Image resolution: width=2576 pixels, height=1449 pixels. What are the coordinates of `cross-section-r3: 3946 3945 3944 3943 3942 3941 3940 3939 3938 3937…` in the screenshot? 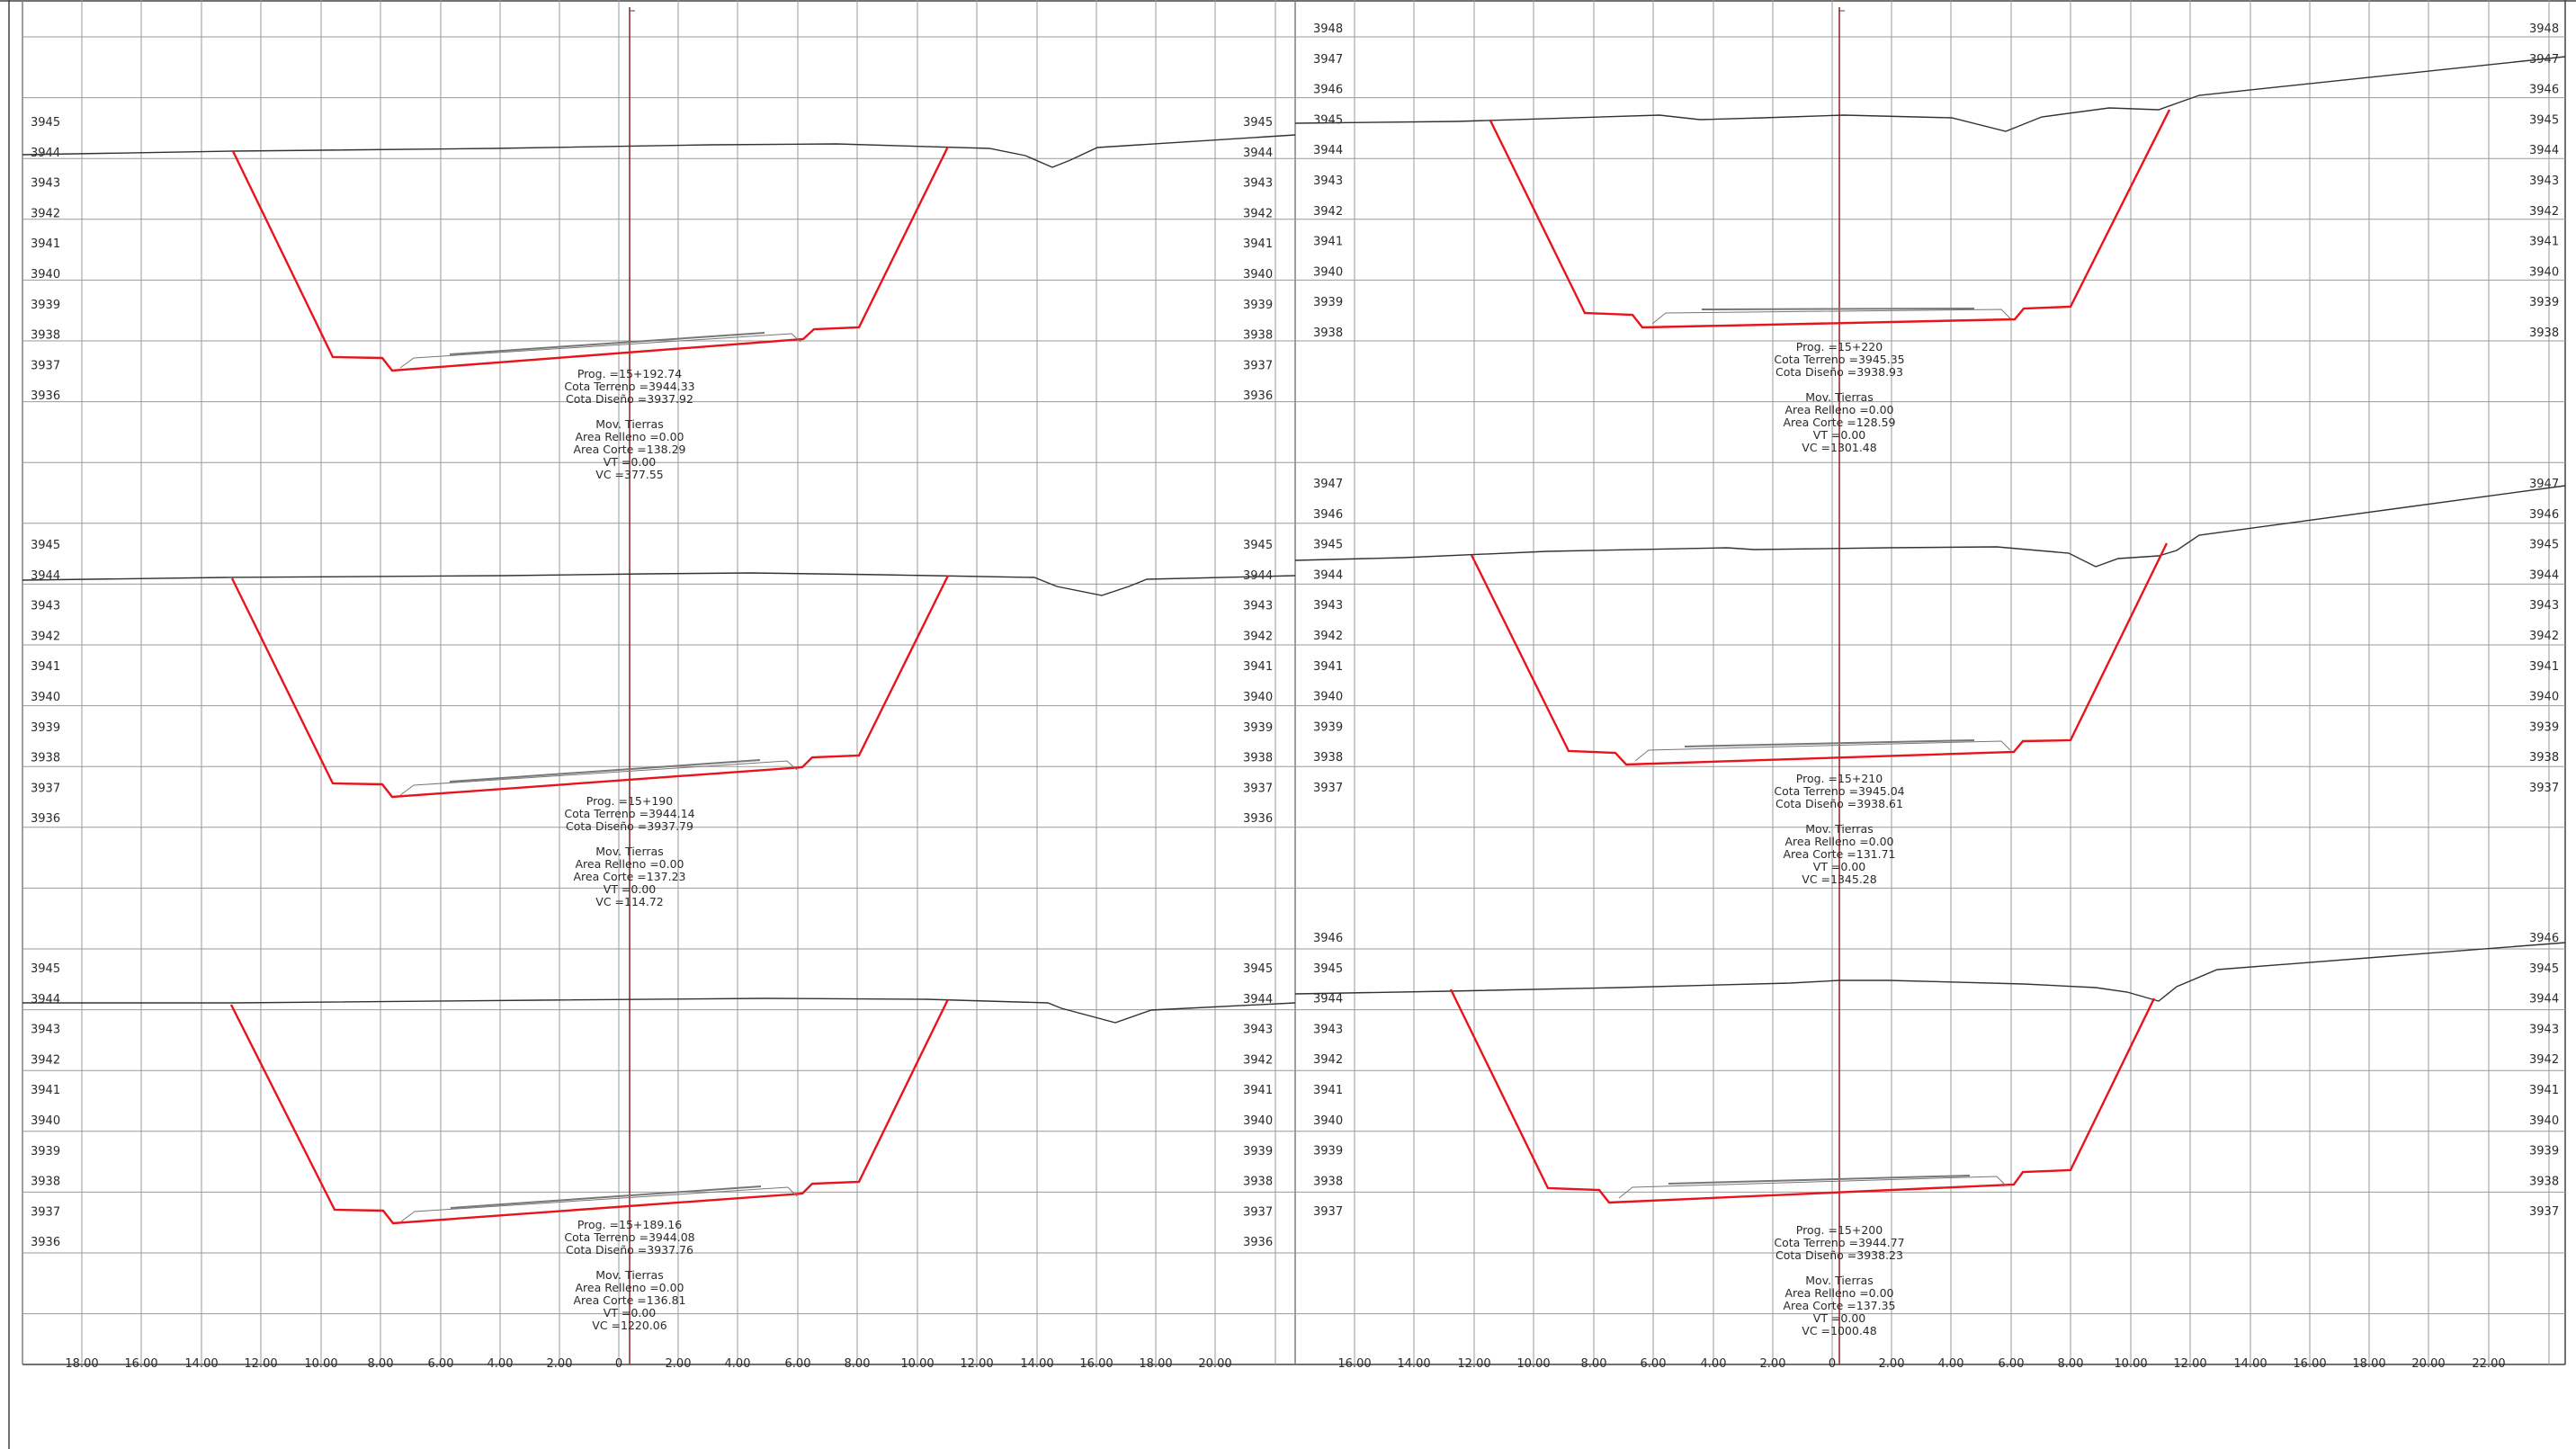 It's located at (1930, 1134).